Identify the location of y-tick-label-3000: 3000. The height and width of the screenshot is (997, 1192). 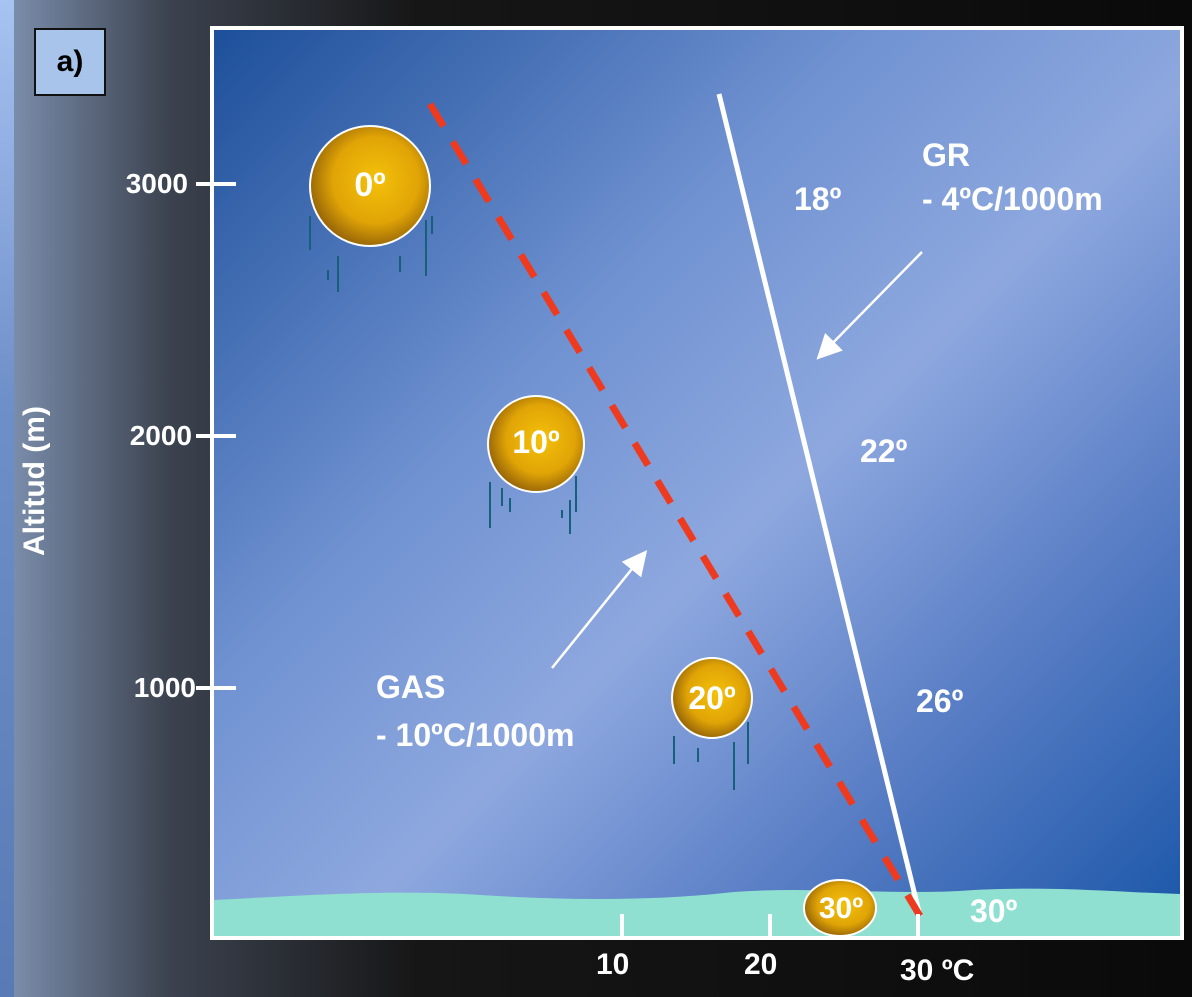
(156, 183).